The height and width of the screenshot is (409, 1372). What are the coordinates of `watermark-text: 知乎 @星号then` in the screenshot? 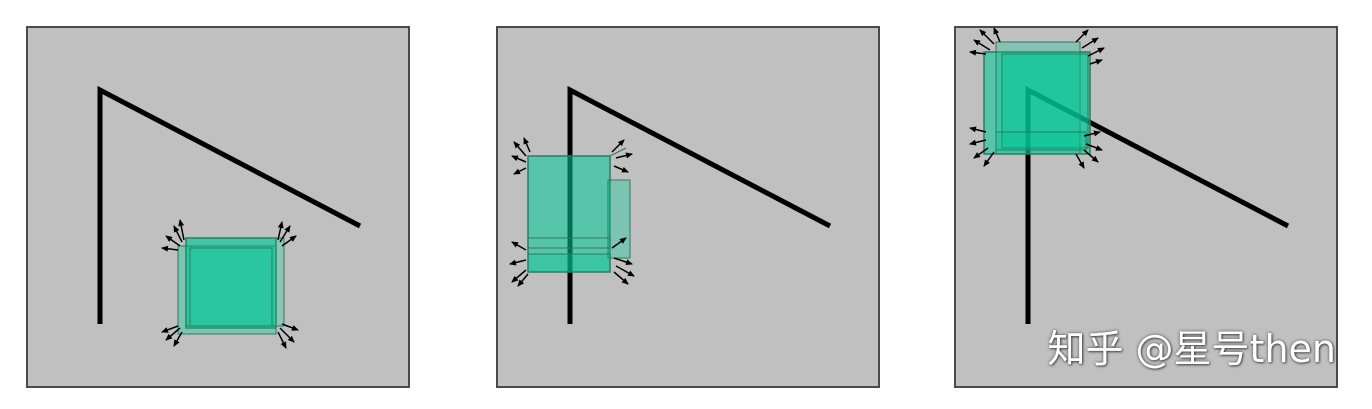 It's located at (1191, 349).